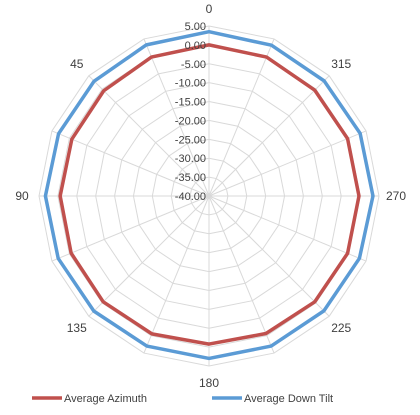 Image resolution: width=420 pixels, height=415 pixels. What do you see at coordinates (209, 9) in the screenshot?
I see `angle-label: 0` at bounding box center [209, 9].